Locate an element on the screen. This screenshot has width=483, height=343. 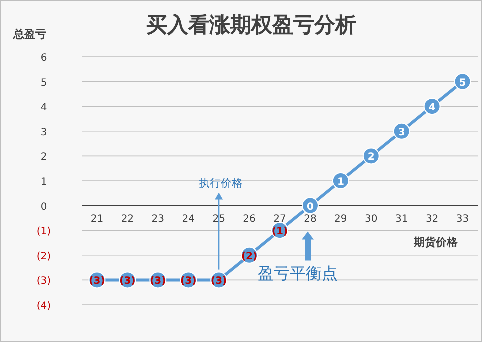
data-label: 3 is located at coordinates (402, 132).